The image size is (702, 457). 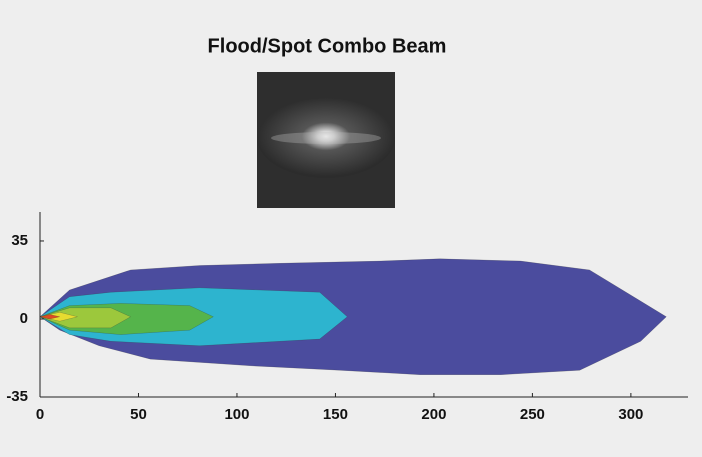 I want to click on x-tick-label: 0, so click(x=40, y=414).